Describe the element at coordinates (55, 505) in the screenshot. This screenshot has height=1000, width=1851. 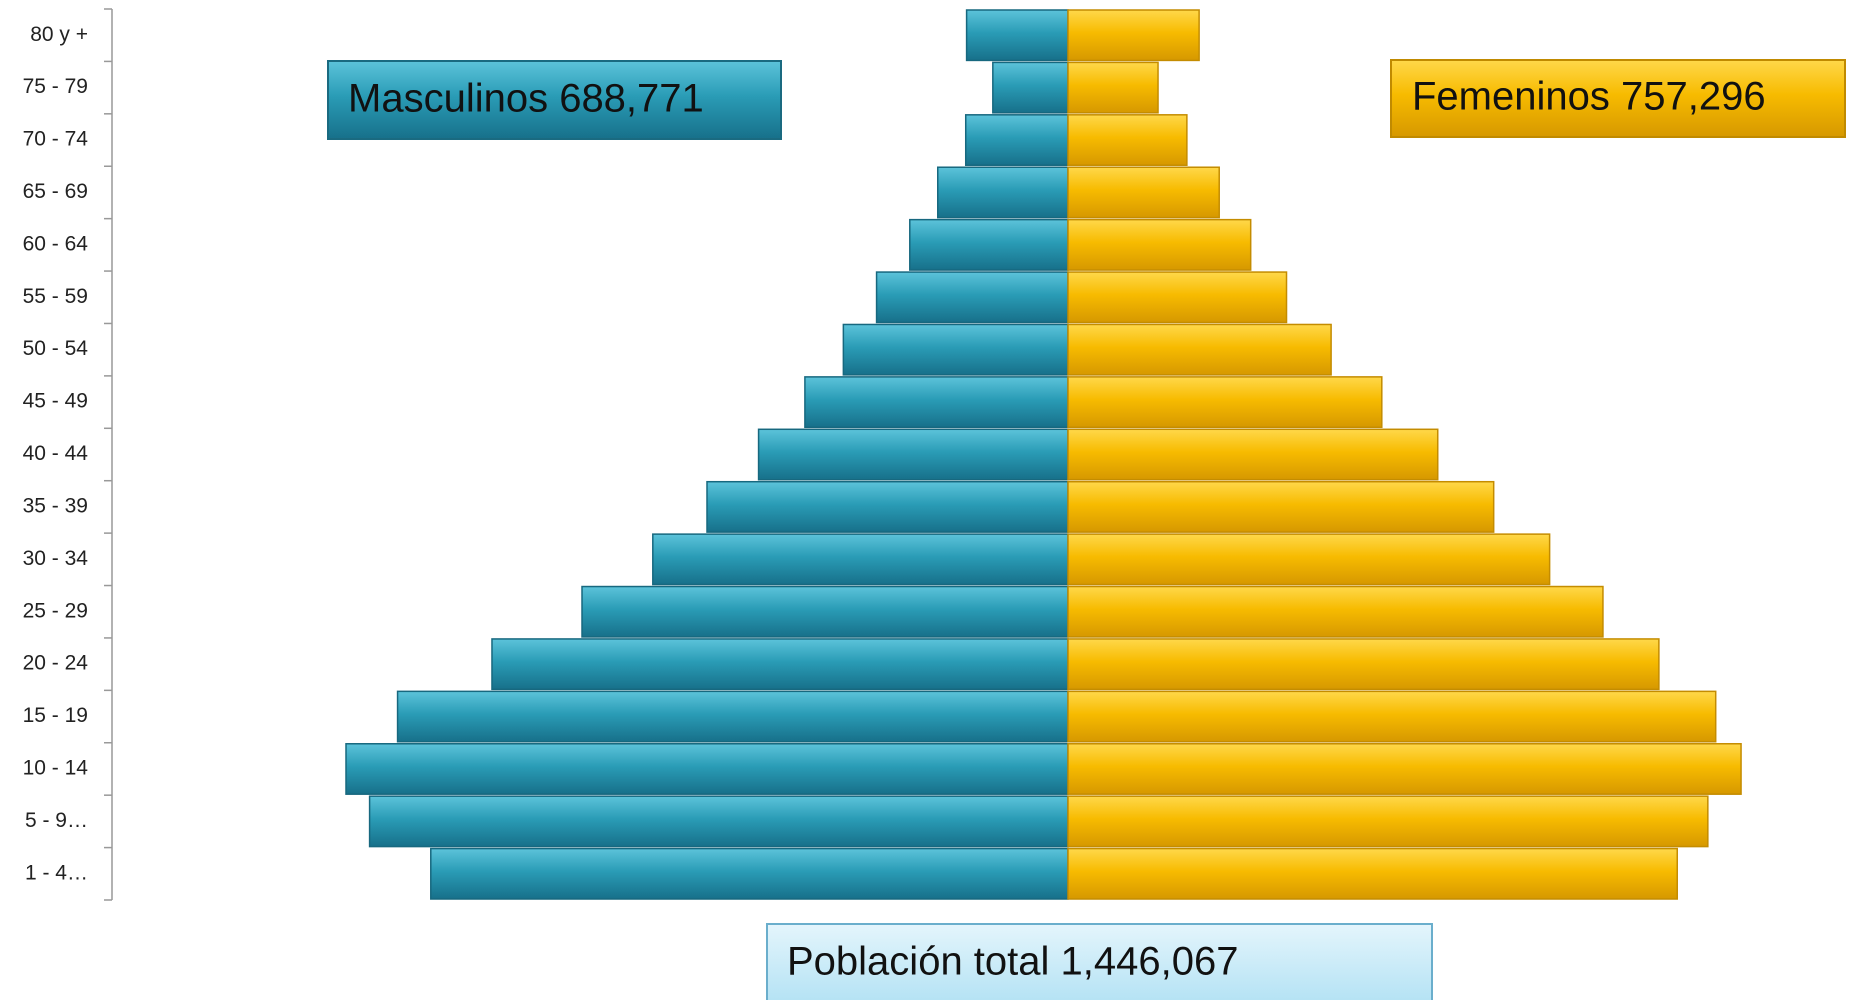
I see `y-tick-label: 35 - 39` at that location.